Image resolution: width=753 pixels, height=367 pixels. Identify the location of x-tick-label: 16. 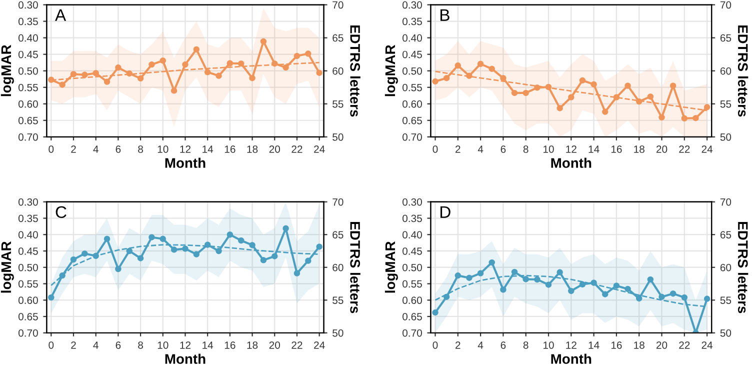
(230, 149).